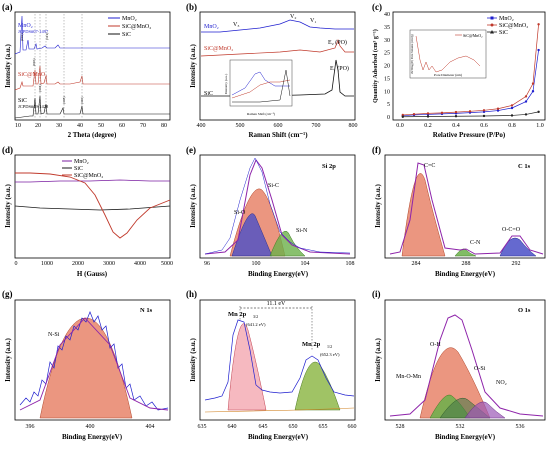 The width and height of the screenshot is (550, 449). Describe the element at coordinates (92, 135) in the screenshot. I see `panel-a-xlabel: 2 Theta (degree)` at that location.